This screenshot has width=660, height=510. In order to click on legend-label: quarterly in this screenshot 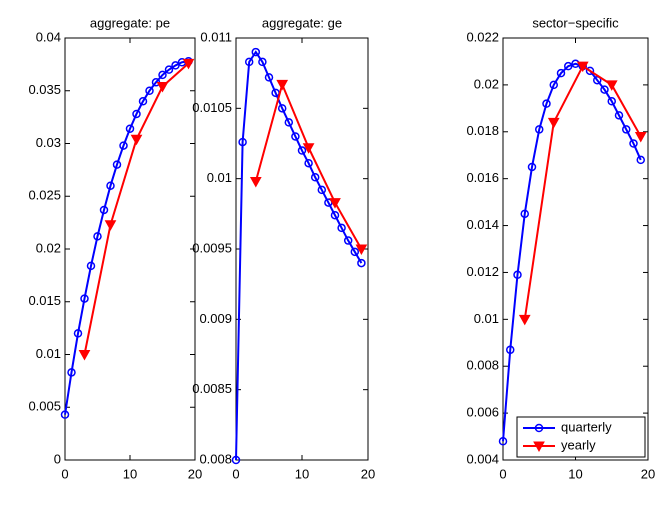, I will do `click(586, 426)`.